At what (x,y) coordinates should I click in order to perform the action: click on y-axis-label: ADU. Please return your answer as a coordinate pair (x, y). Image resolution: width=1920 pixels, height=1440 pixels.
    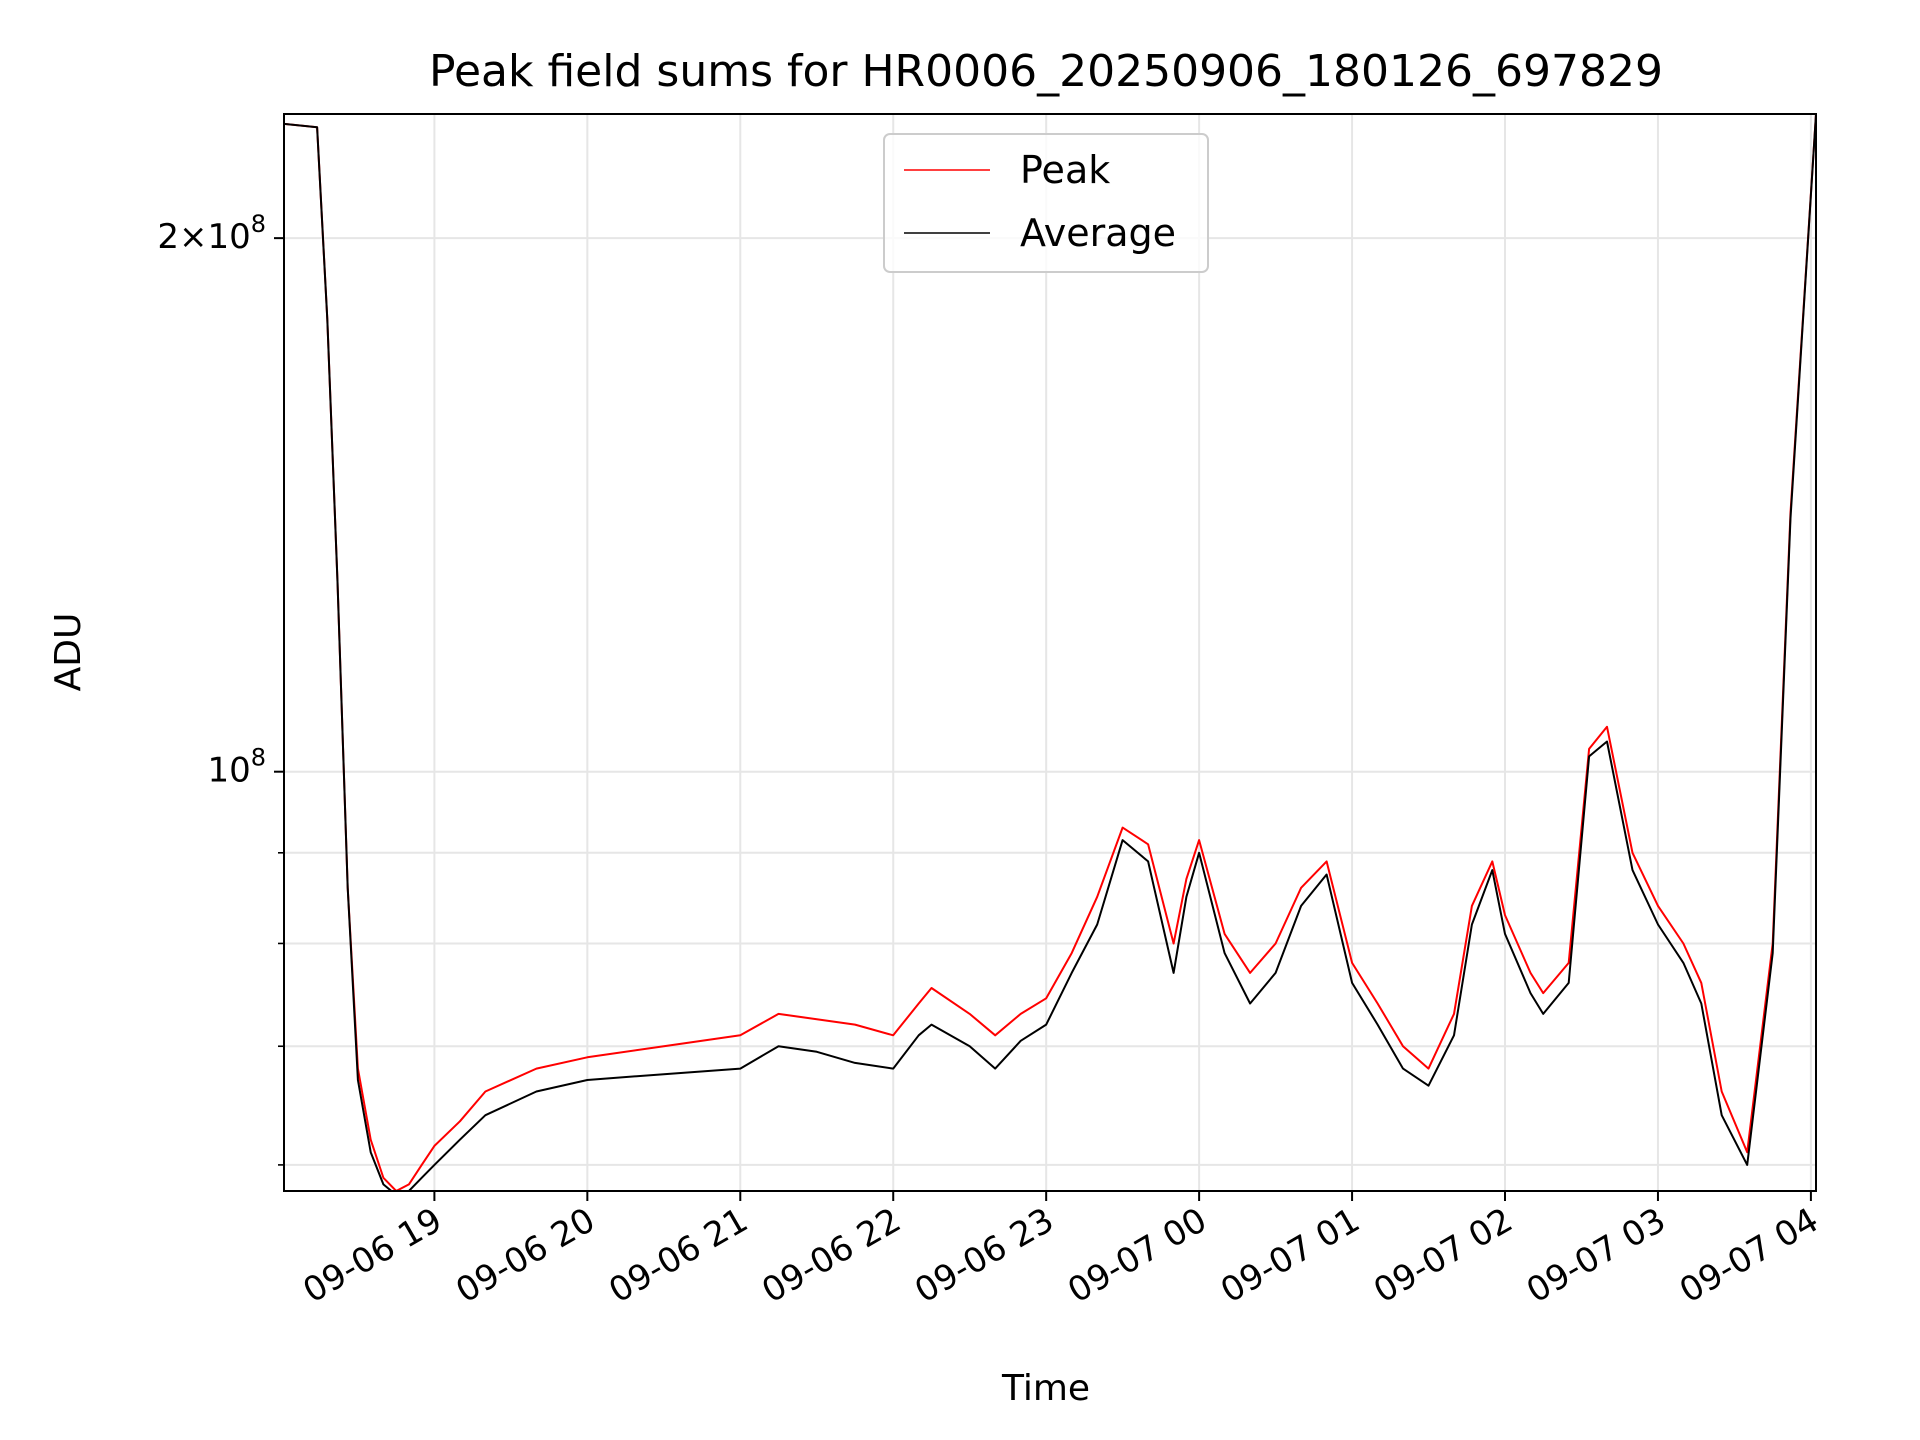
    Looking at the image, I should click on (68, 652).